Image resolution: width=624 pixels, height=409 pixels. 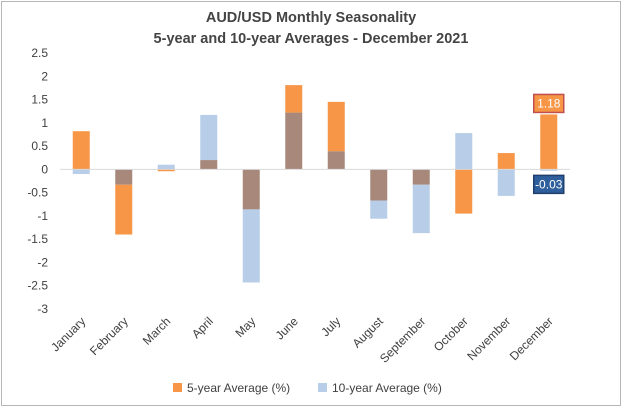 I want to click on data-label: 1.18, so click(x=549, y=103).